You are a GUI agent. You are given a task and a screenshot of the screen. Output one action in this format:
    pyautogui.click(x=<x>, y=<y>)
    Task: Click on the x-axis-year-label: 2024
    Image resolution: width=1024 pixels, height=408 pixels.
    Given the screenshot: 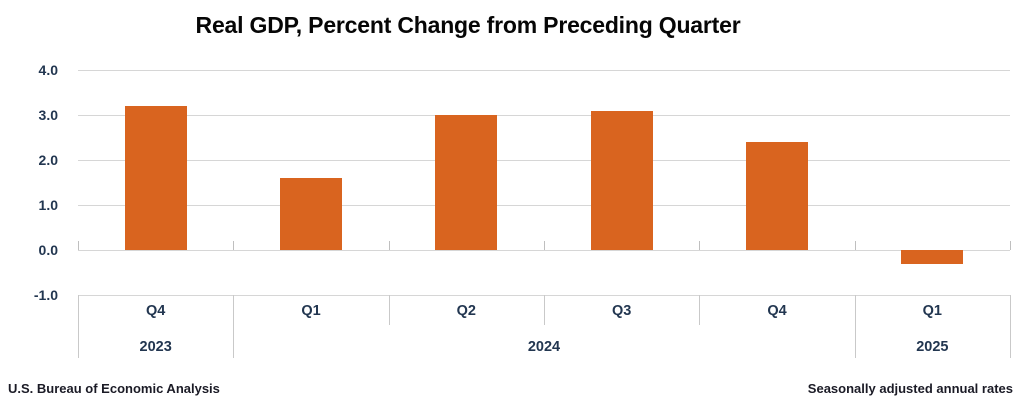 What is the action you would take?
    pyautogui.click(x=544, y=347)
    